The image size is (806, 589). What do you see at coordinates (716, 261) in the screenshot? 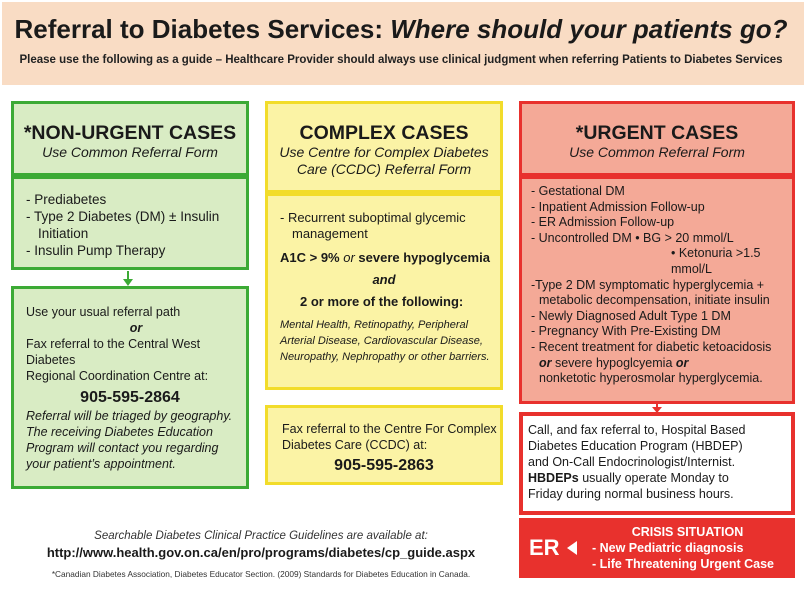
I see `list-item: • Ketonuria >1.5 mmol/L` at bounding box center [716, 261].